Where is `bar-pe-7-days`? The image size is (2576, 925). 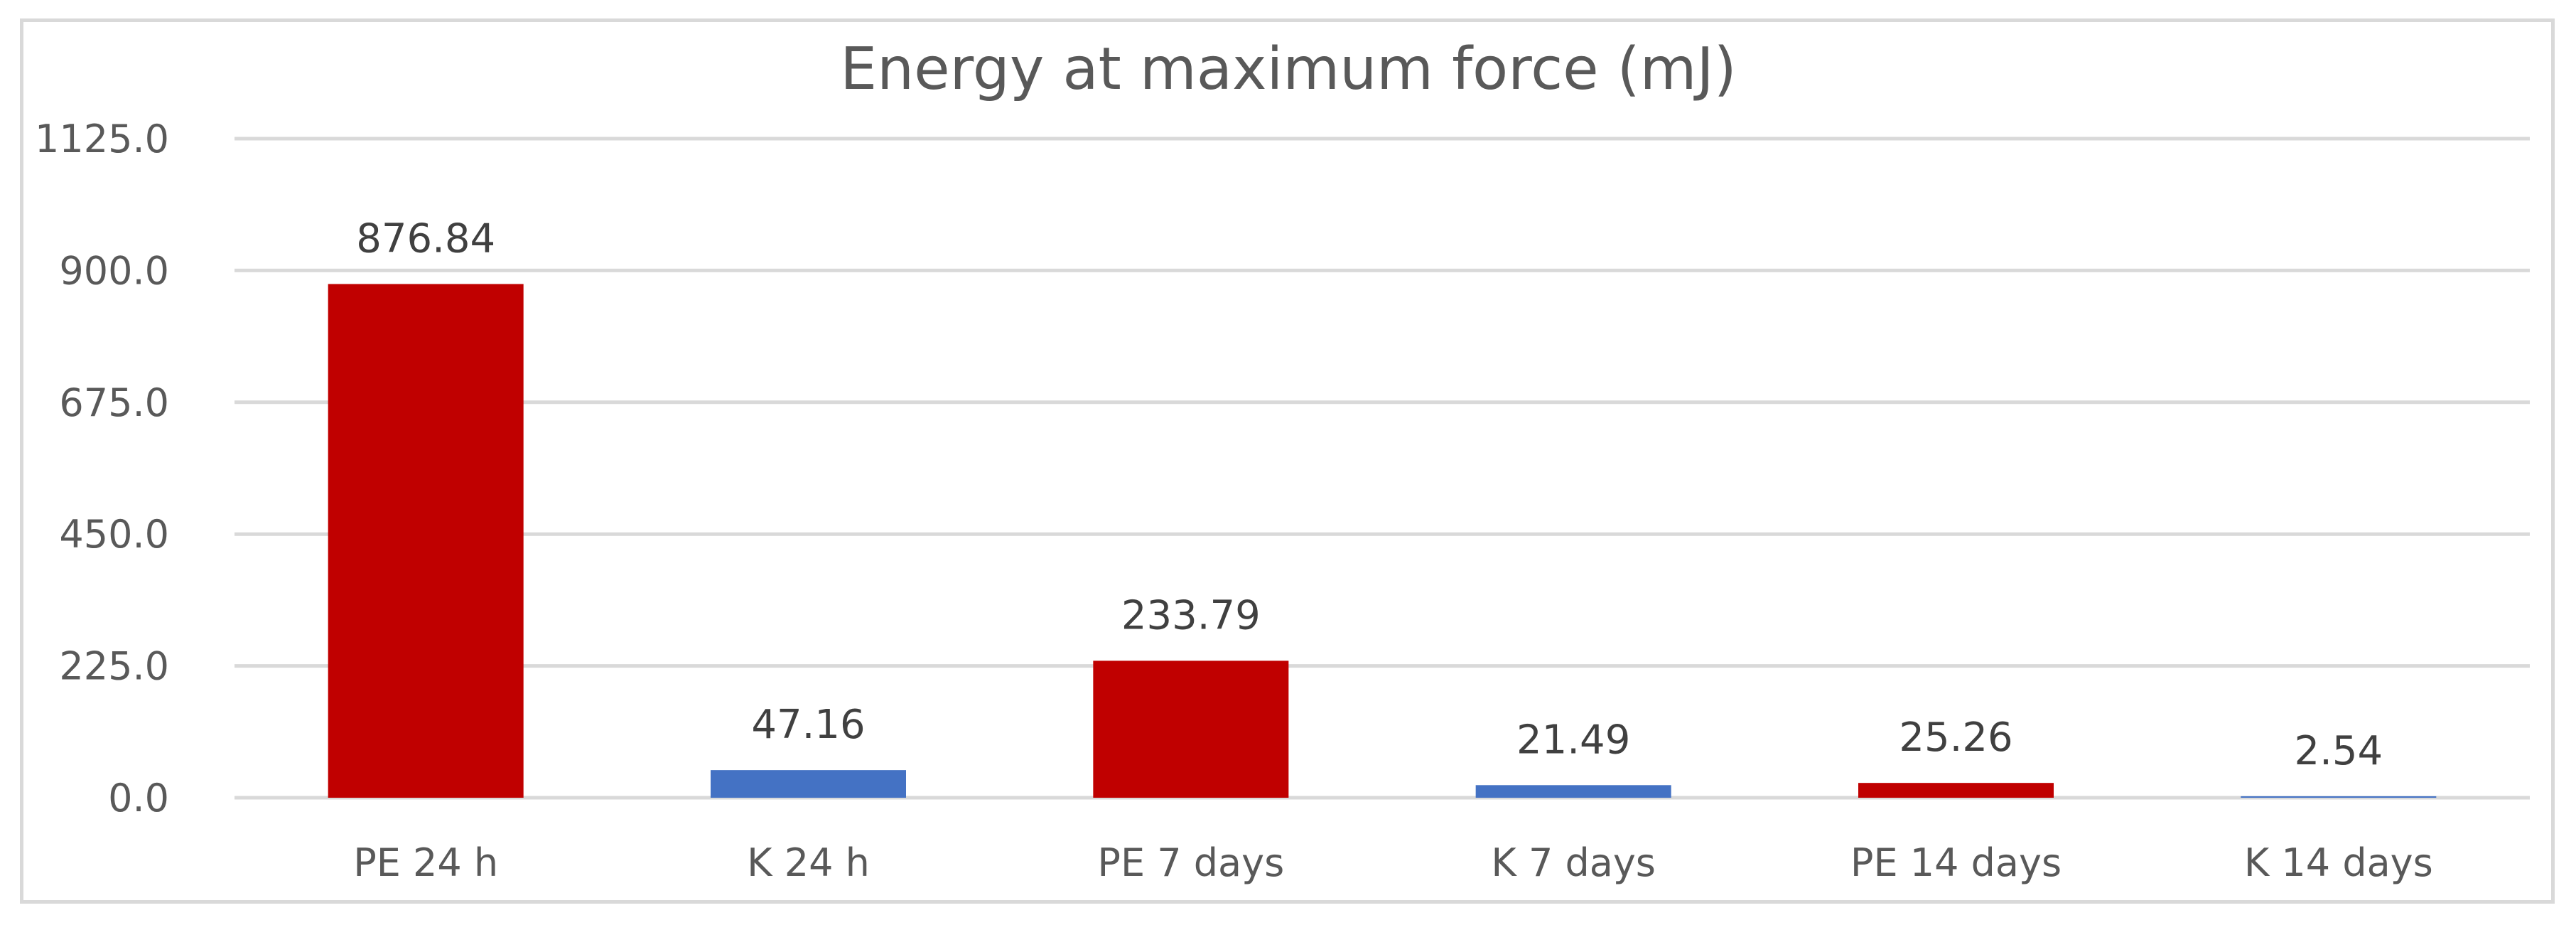 bar-pe-7-days is located at coordinates (1191, 729).